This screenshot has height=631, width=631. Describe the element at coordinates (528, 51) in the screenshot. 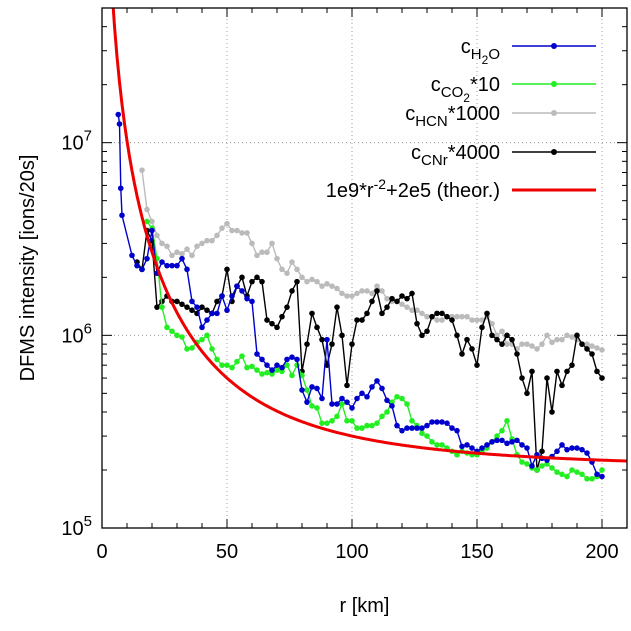

I see `legend-entry: cH2O` at that location.